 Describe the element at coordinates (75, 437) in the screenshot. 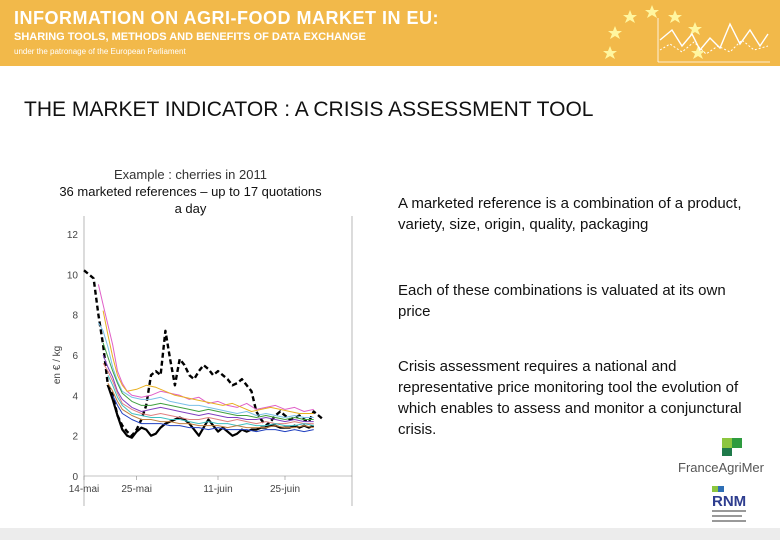

I see `y-tick-label: 2` at that location.